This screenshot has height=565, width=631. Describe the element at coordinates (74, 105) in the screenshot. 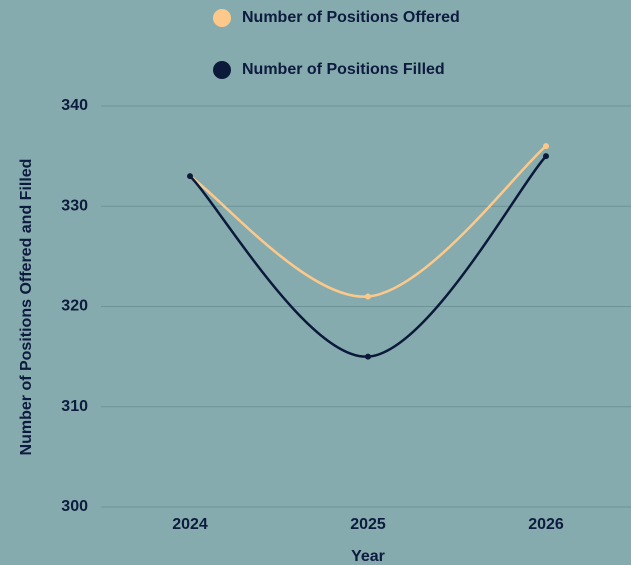

I see `y-tick-label: 340` at that location.